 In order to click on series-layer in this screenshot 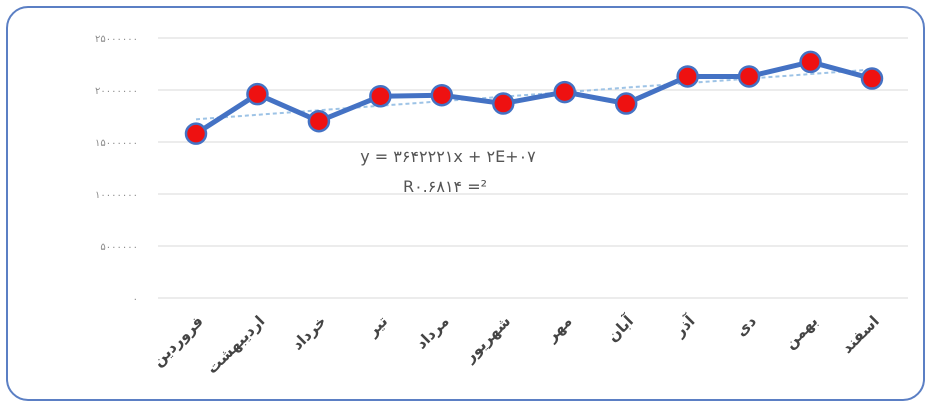, I will do `click(533, 97)`.